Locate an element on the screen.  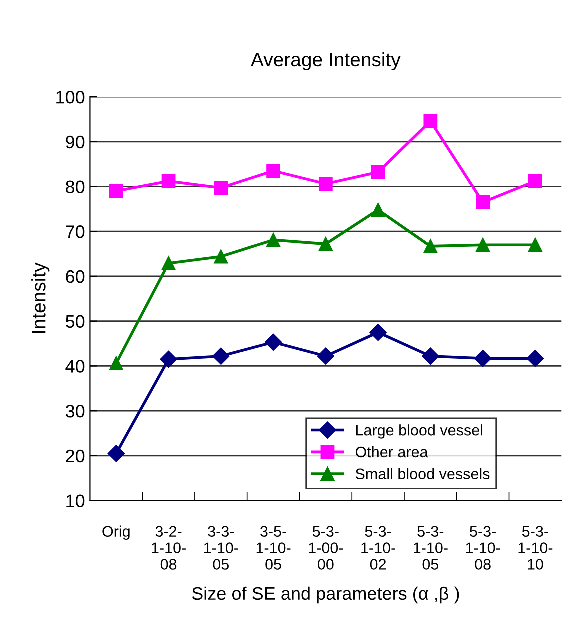
chart-title: Average Intensity is located at coordinates (326, 61).